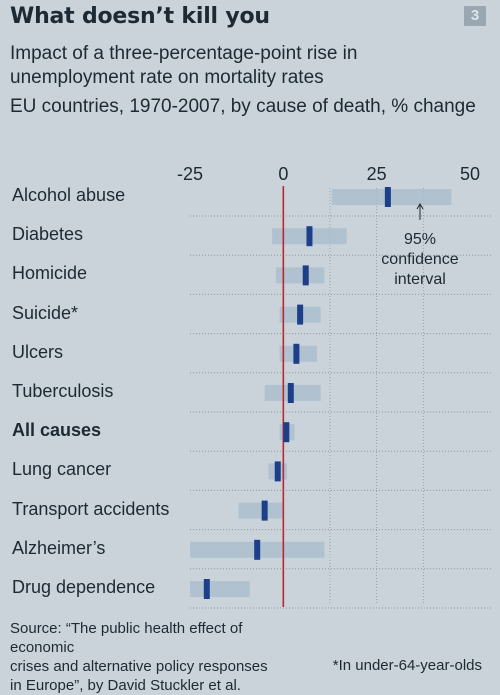 The width and height of the screenshot is (500, 695). What do you see at coordinates (63, 391) in the screenshot?
I see `category-label: Tuberculosis` at bounding box center [63, 391].